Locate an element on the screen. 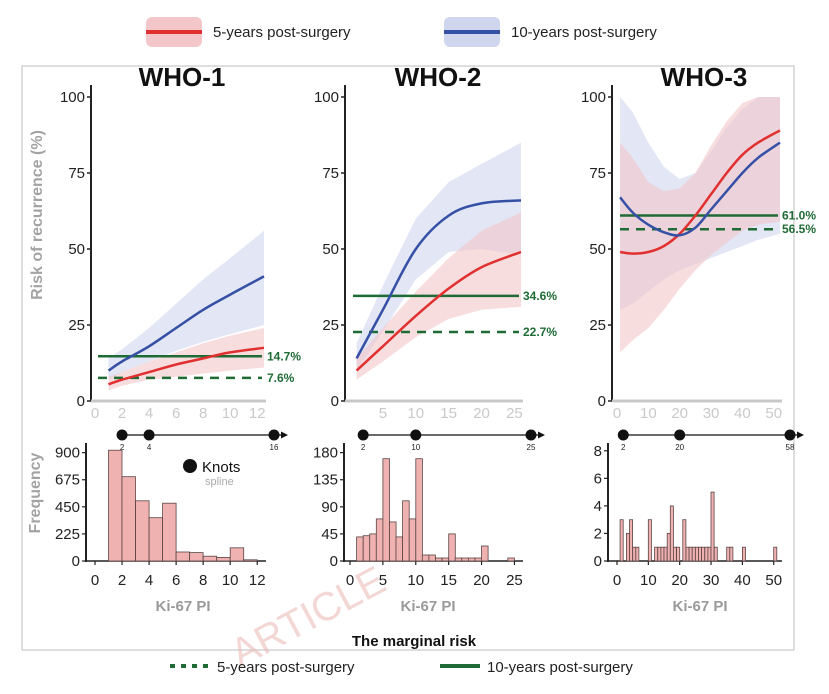  confidence-band-10y is located at coordinates (186, 305).